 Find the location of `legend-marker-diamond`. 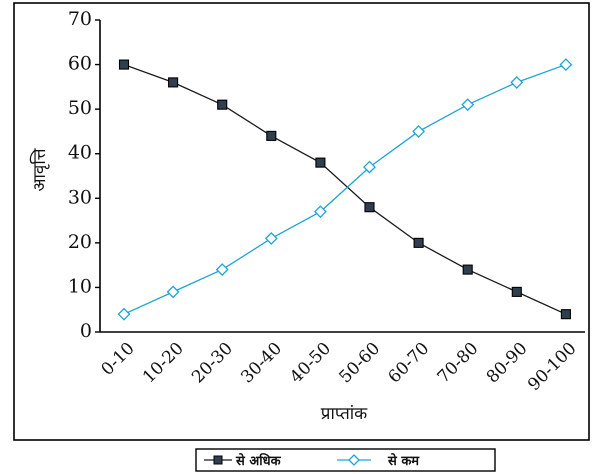

legend-marker-diamond is located at coordinates (354, 460).